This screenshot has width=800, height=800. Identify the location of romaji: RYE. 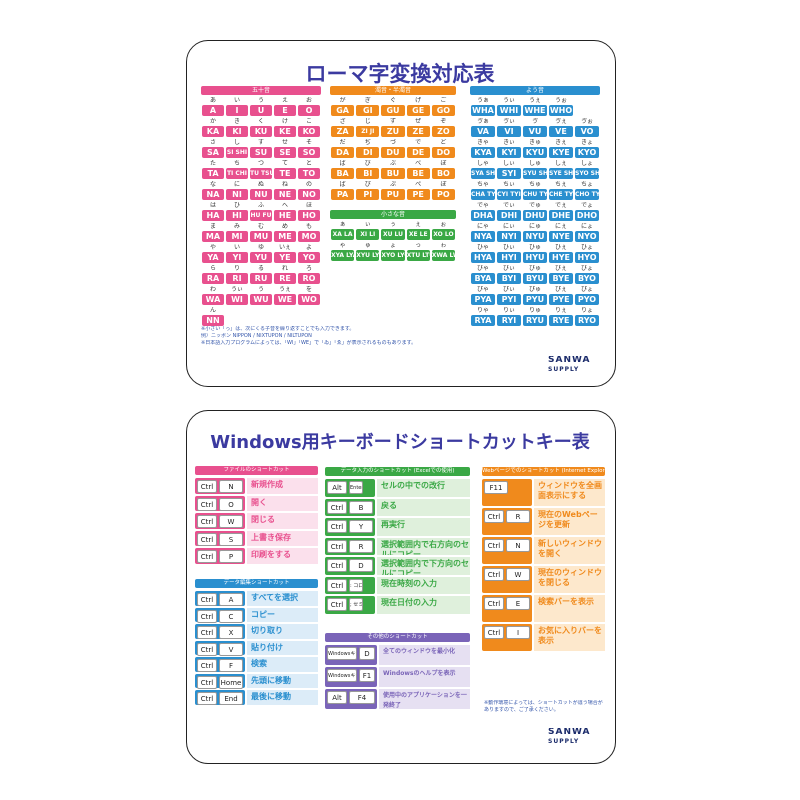
(561, 320).